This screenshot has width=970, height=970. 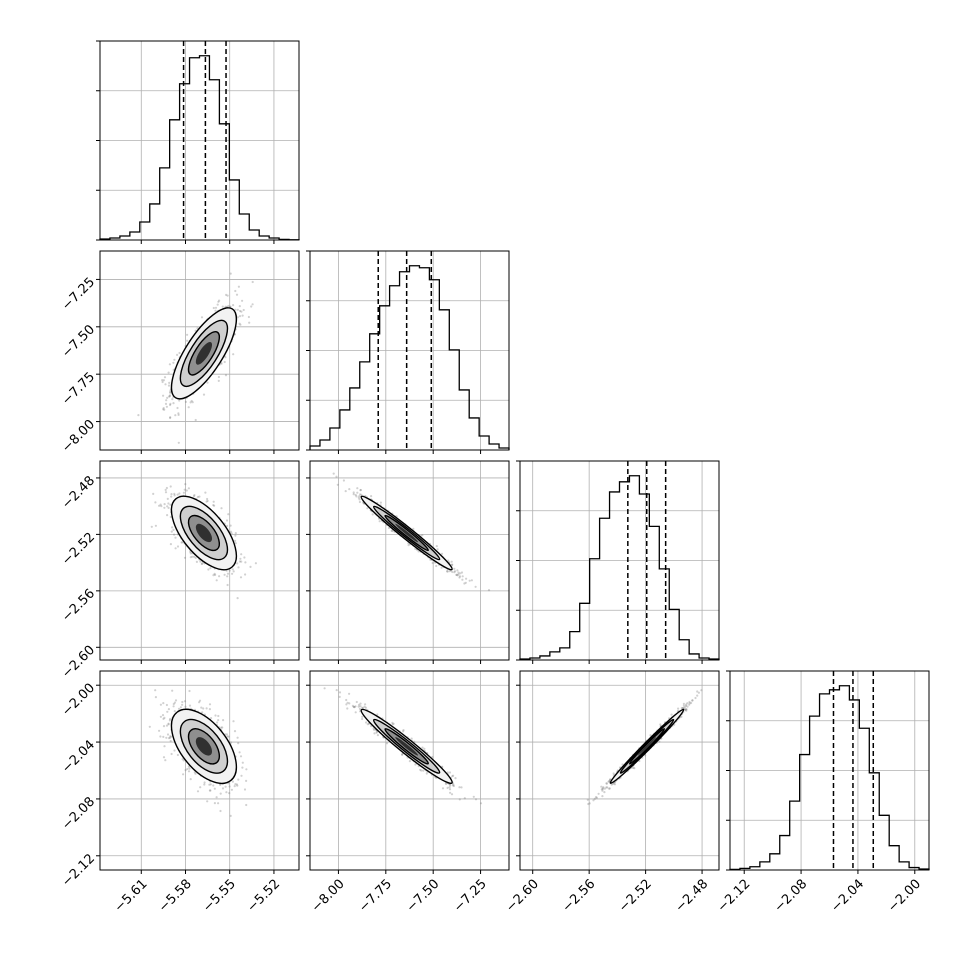 I want to click on contour-level, so click(x=407, y=533).